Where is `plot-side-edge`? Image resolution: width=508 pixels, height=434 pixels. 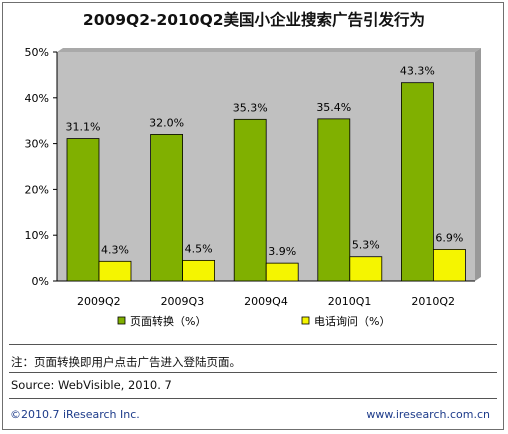
plot-side-edge is located at coordinates (478, 164).